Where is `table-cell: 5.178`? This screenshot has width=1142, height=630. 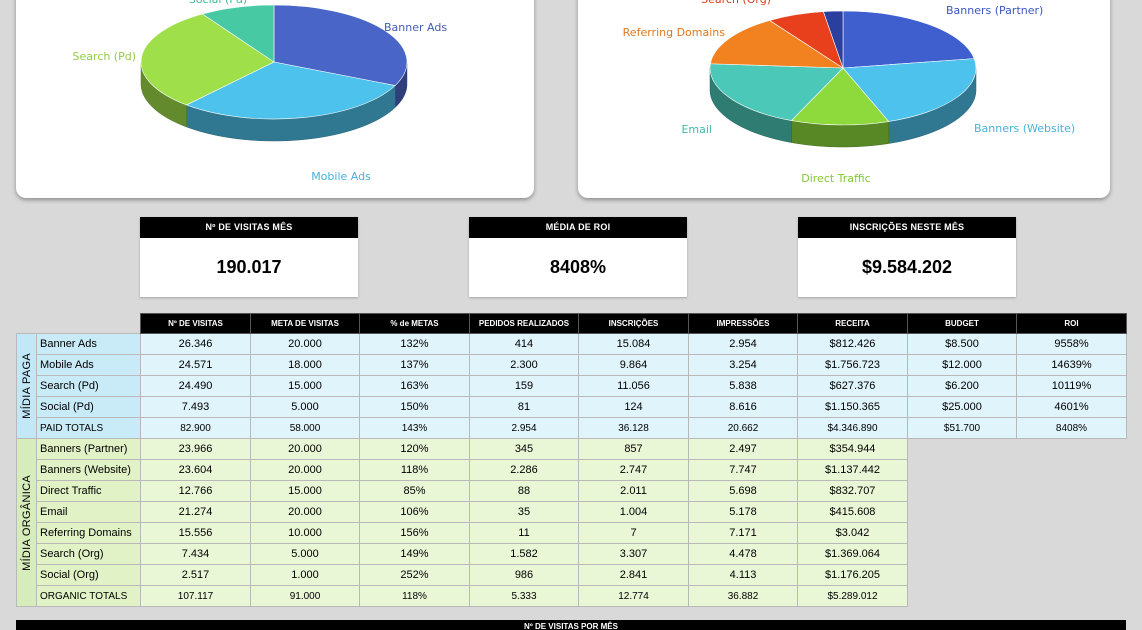
table-cell: 5.178 is located at coordinates (743, 512).